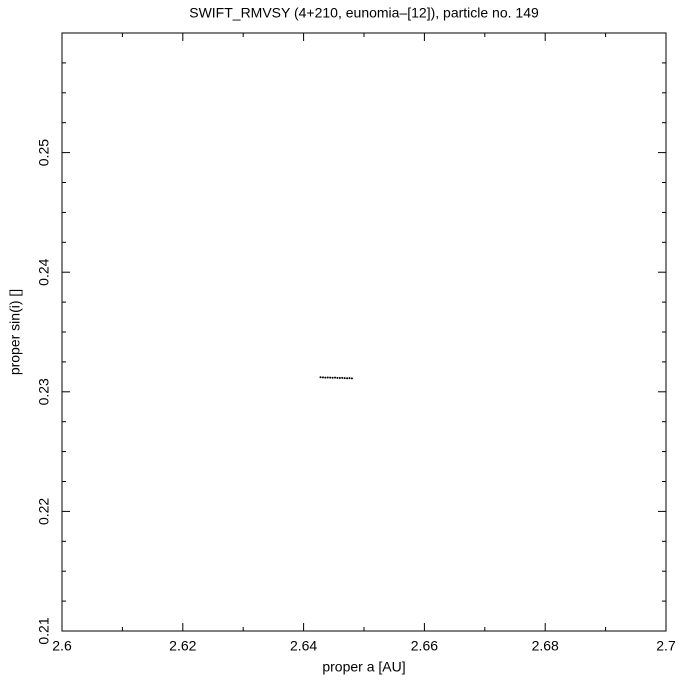  I want to click on x-tick-label: 2.6, so click(62, 646).